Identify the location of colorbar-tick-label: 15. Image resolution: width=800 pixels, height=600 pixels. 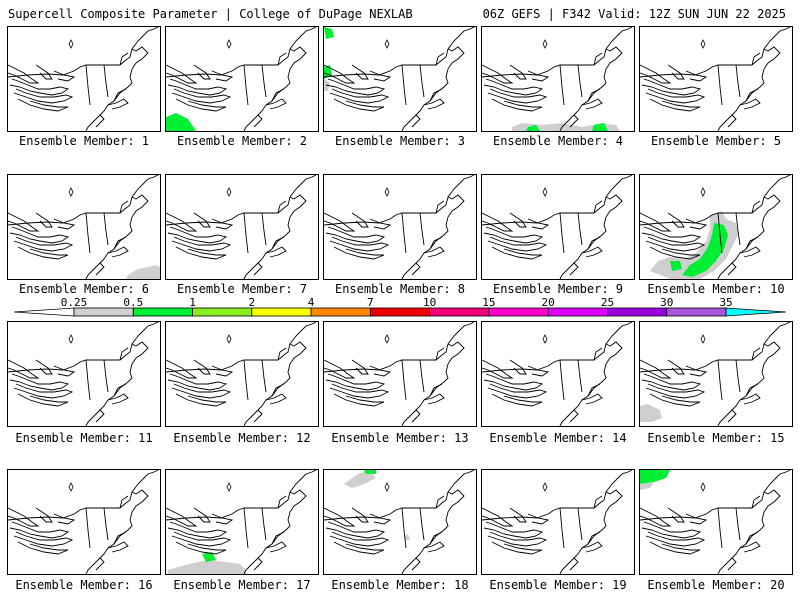
(488, 302).